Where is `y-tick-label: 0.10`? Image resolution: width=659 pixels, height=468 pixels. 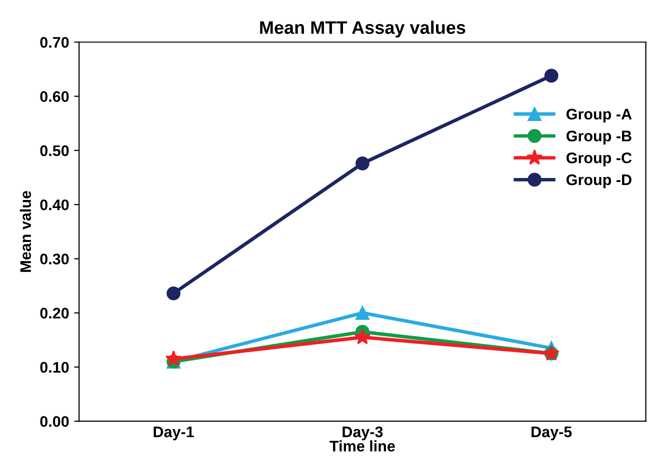 y-tick-label: 0.10 is located at coordinates (54, 367).